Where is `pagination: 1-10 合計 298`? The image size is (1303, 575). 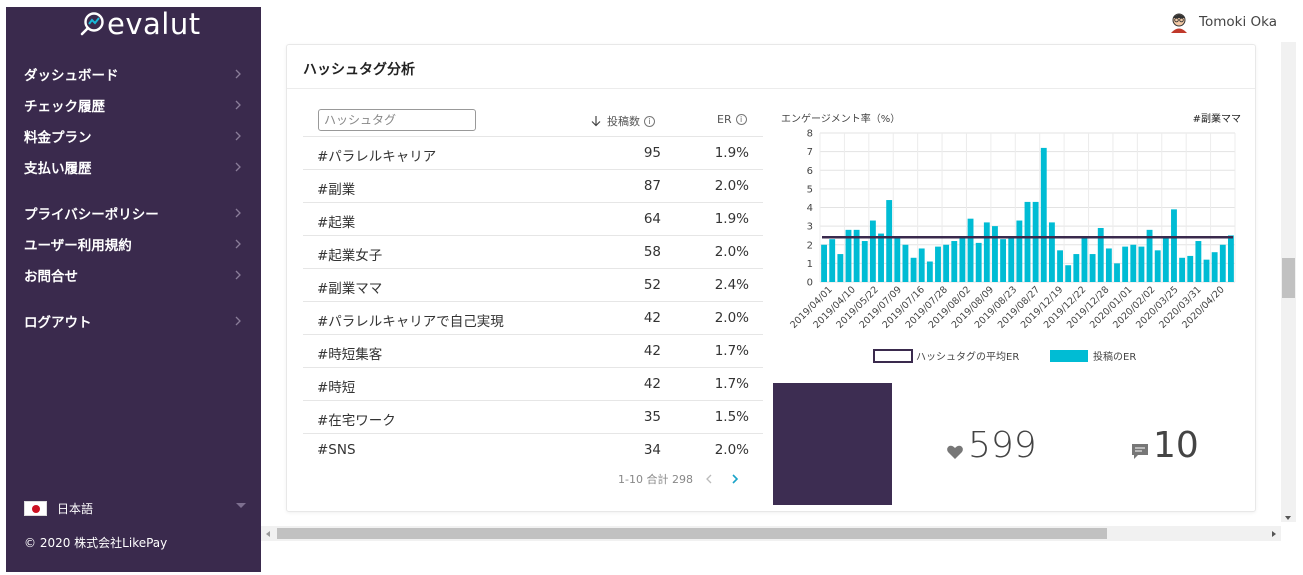
pagination: 1-10 合計 298 is located at coordinates (679, 479).